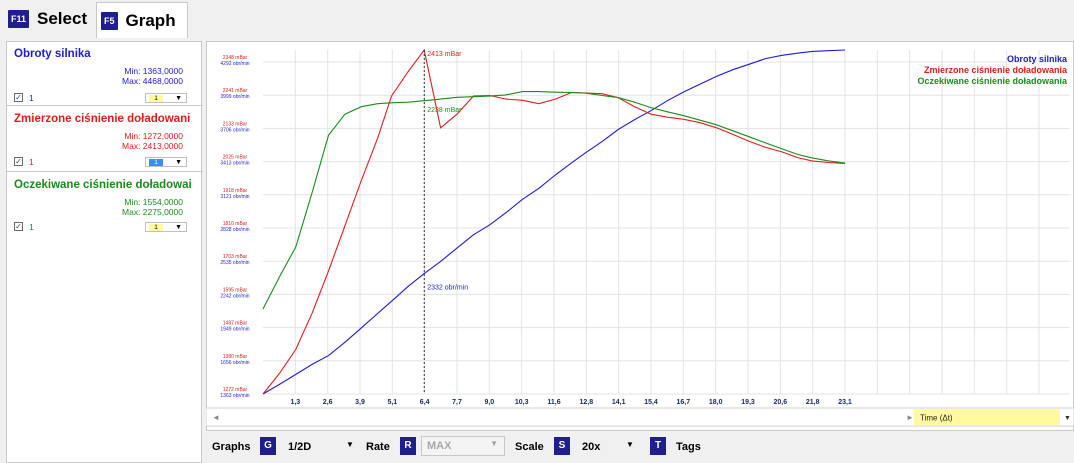 The image size is (1074, 463). I want to click on sensor-name: Oczekiwane ciśnienie doładowai, so click(103, 185).